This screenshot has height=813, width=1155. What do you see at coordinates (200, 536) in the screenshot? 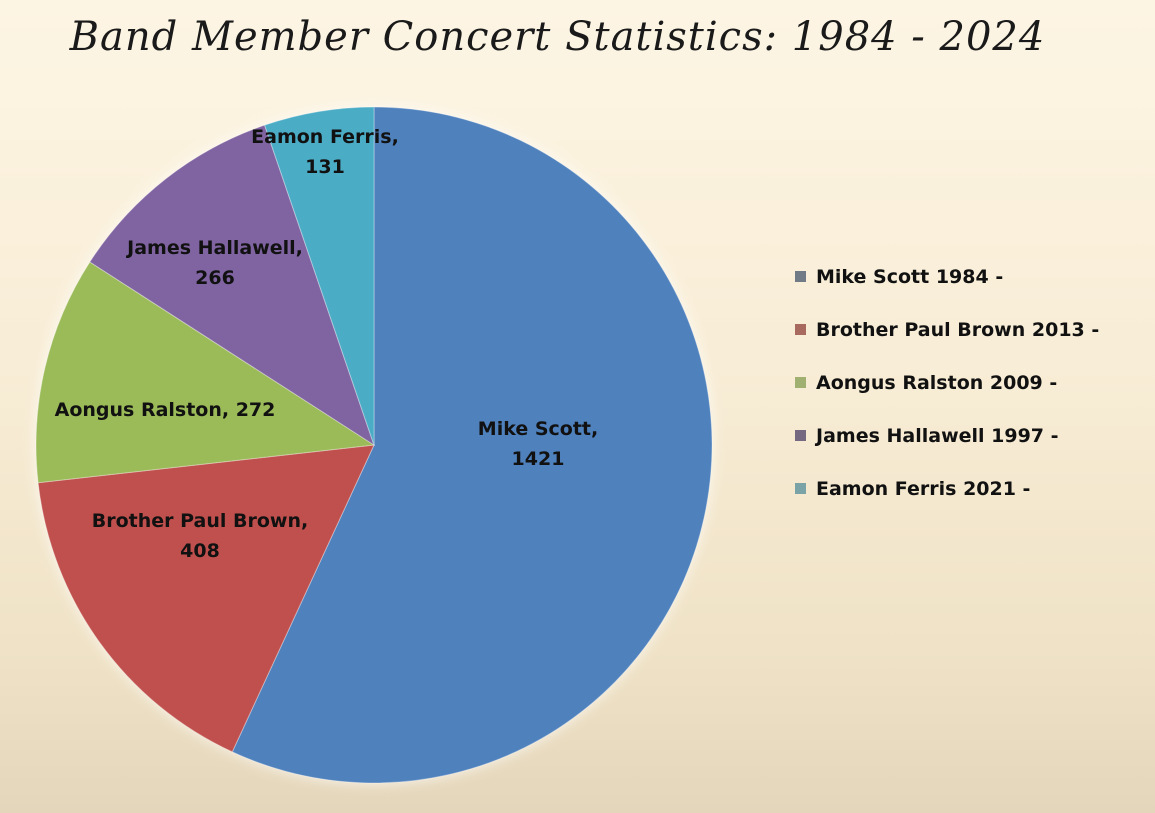
I see `slice-label-brother-paul-brown: Brother Paul Brown, 408` at bounding box center [200, 536].